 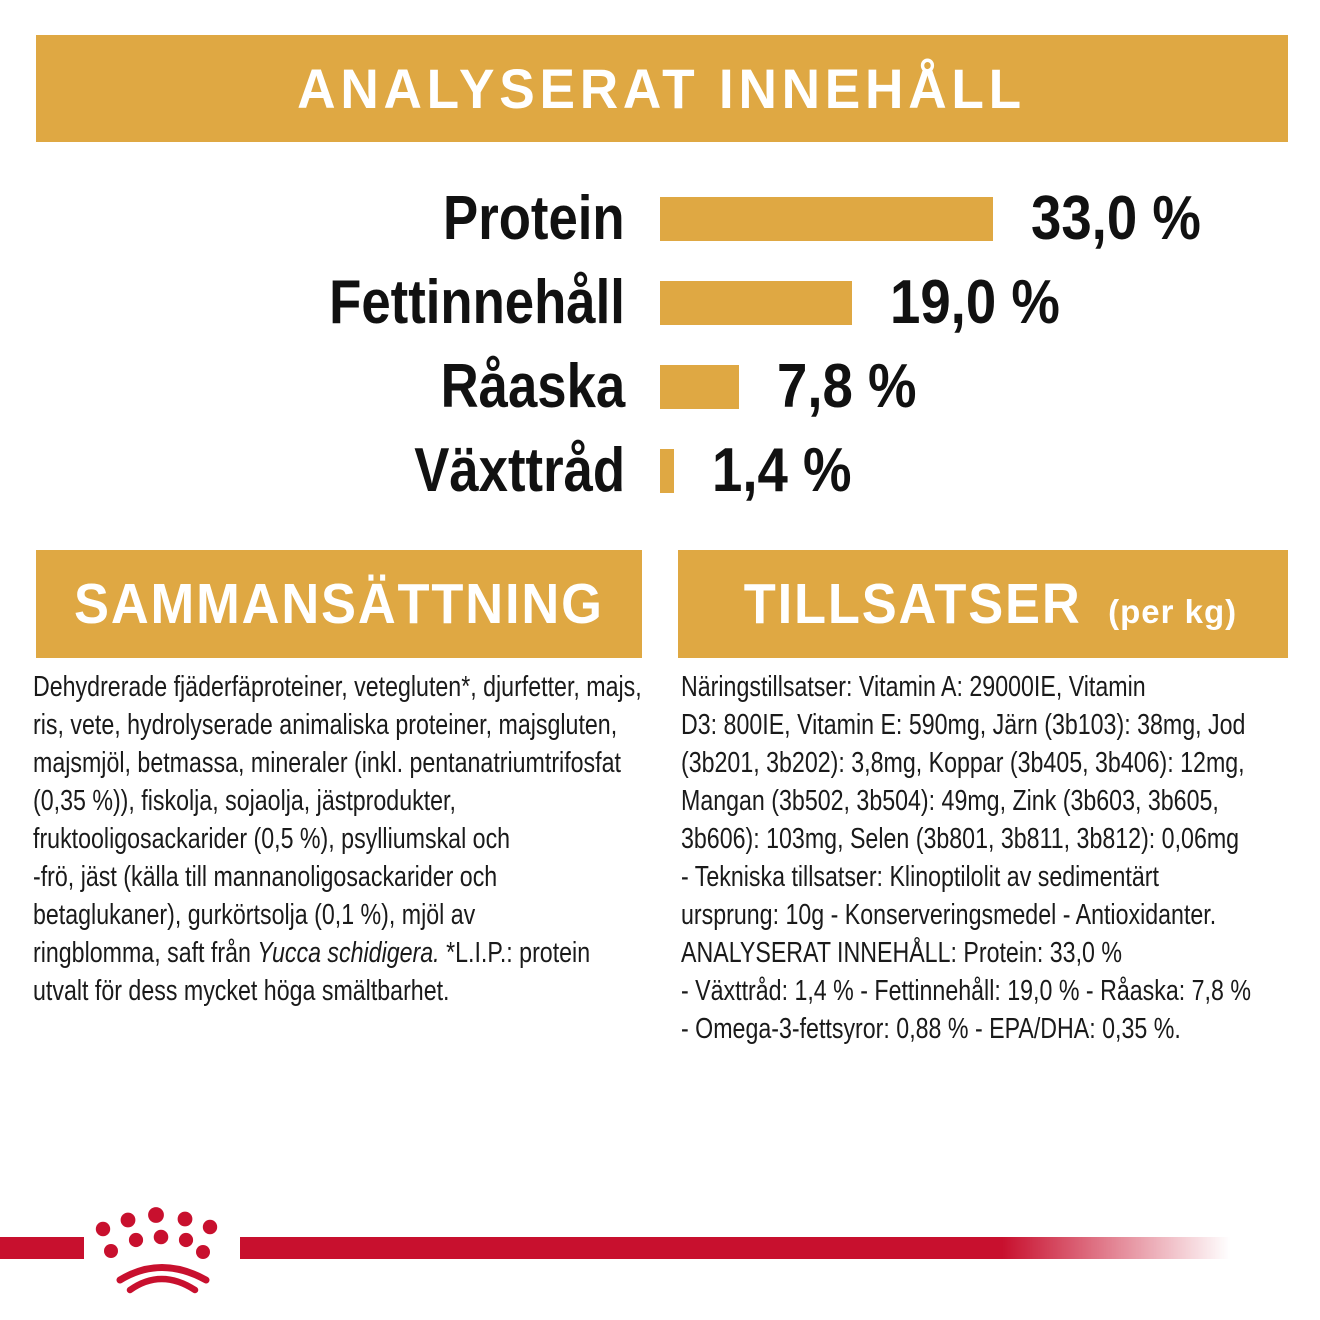 I want to click on species-name-italic: Yucca schidigera., so click(x=348, y=953).